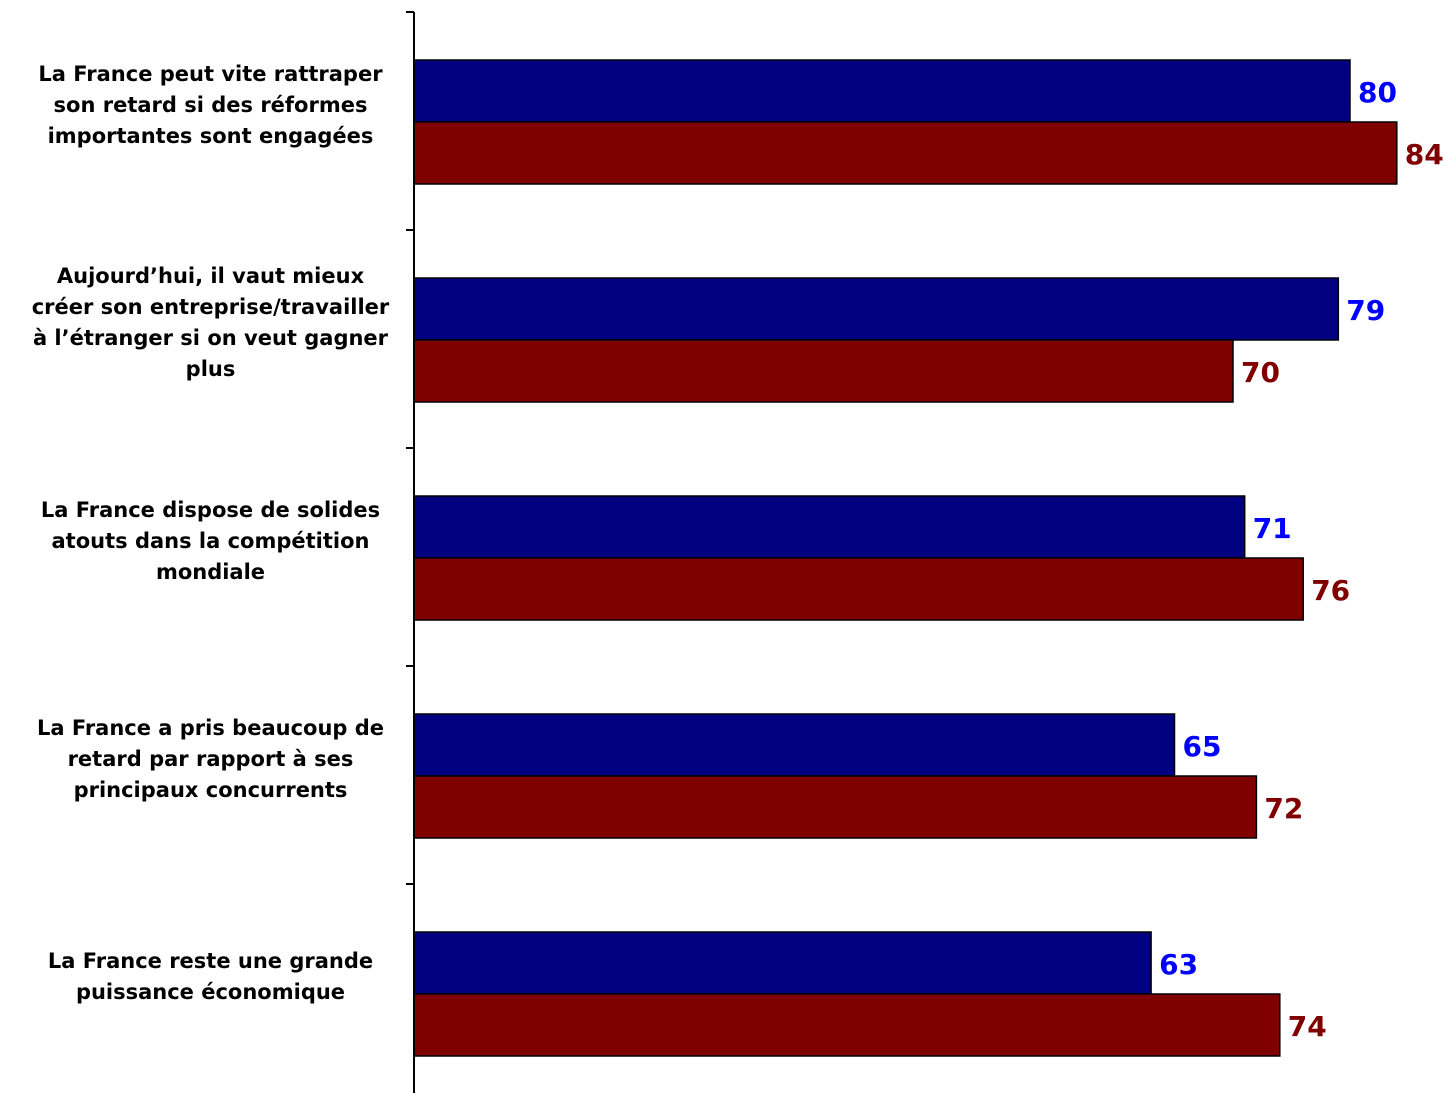 The height and width of the screenshot is (1093, 1445). What do you see at coordinates (210, 135) in the screenshot?
I see `category-label-line: importantes sont engagées` at bounding box center [210, 135].